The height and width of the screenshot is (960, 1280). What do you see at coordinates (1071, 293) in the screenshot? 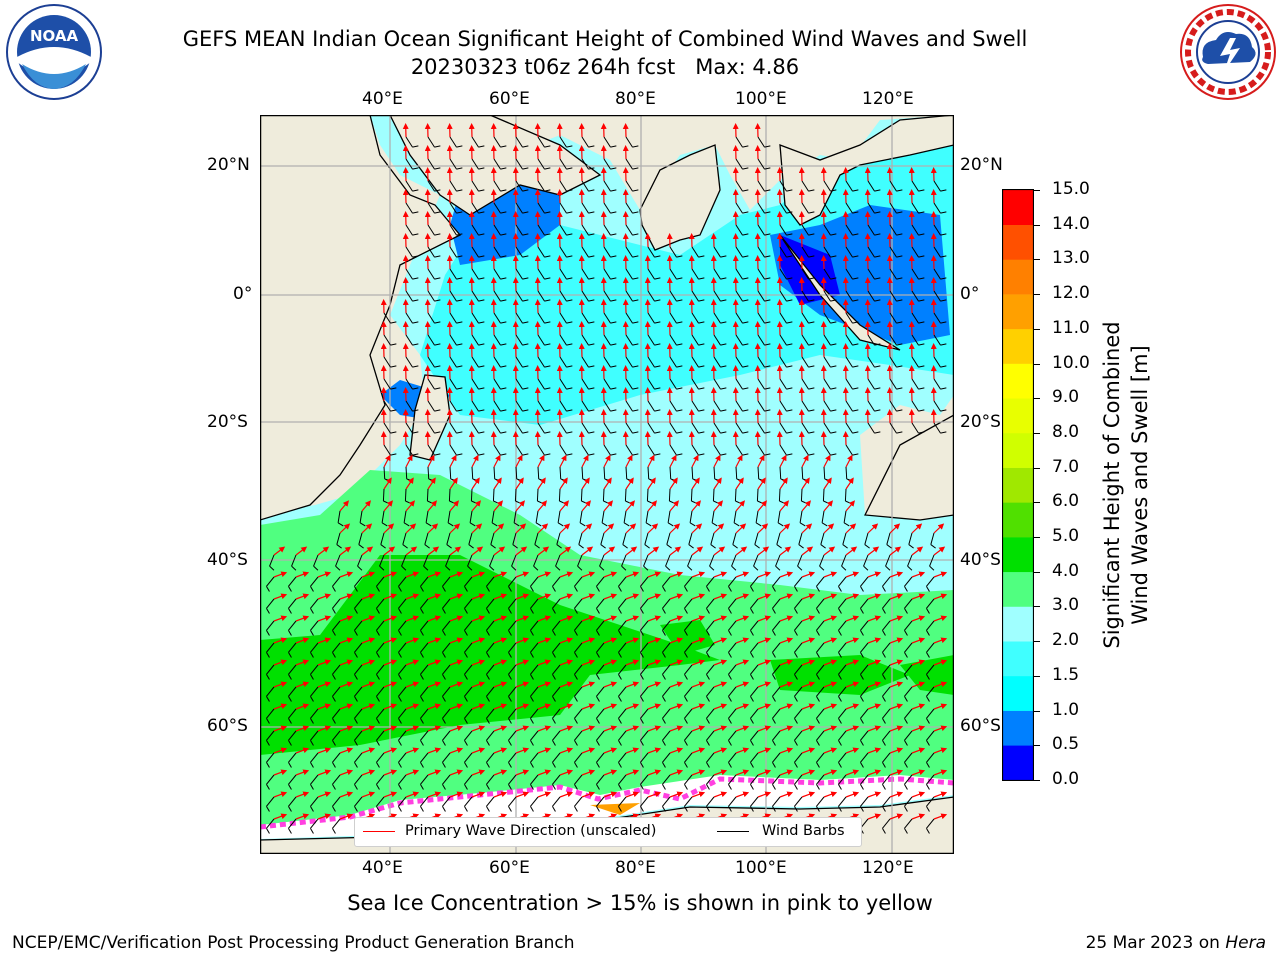
I see `colorbar-tick-label: 12.0` at bounding box center [1071, 293].